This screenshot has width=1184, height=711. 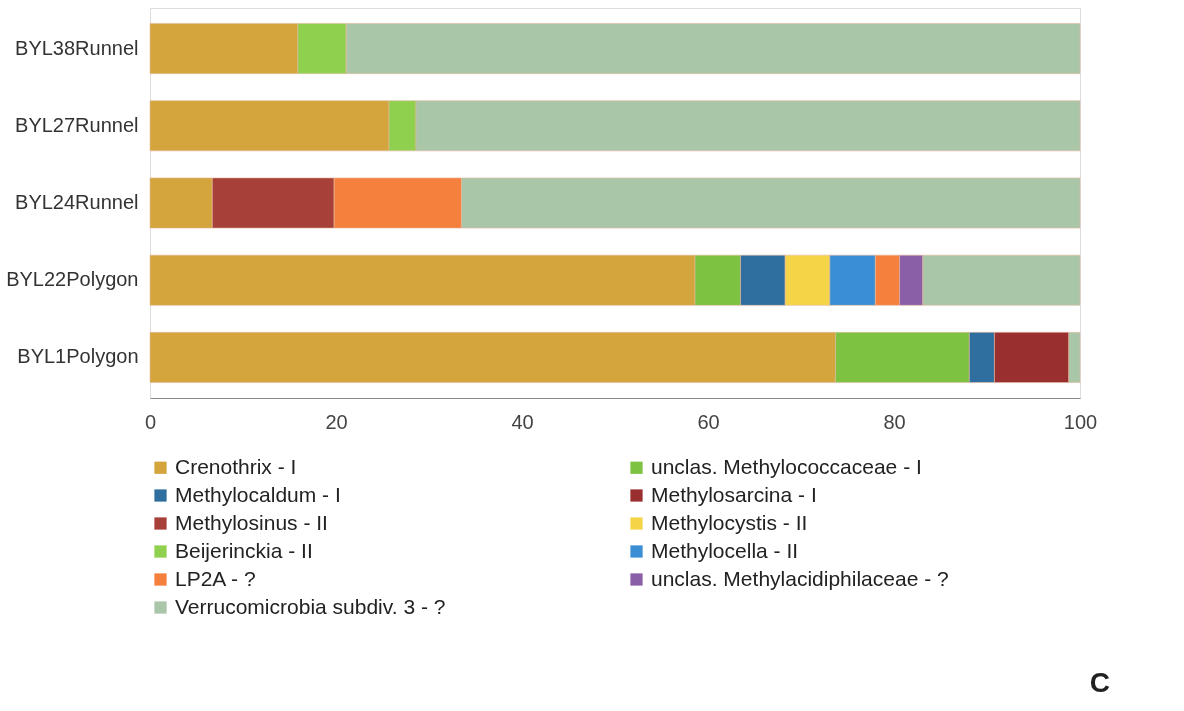 I want to click on text: C, so click(x=1099, y=682).